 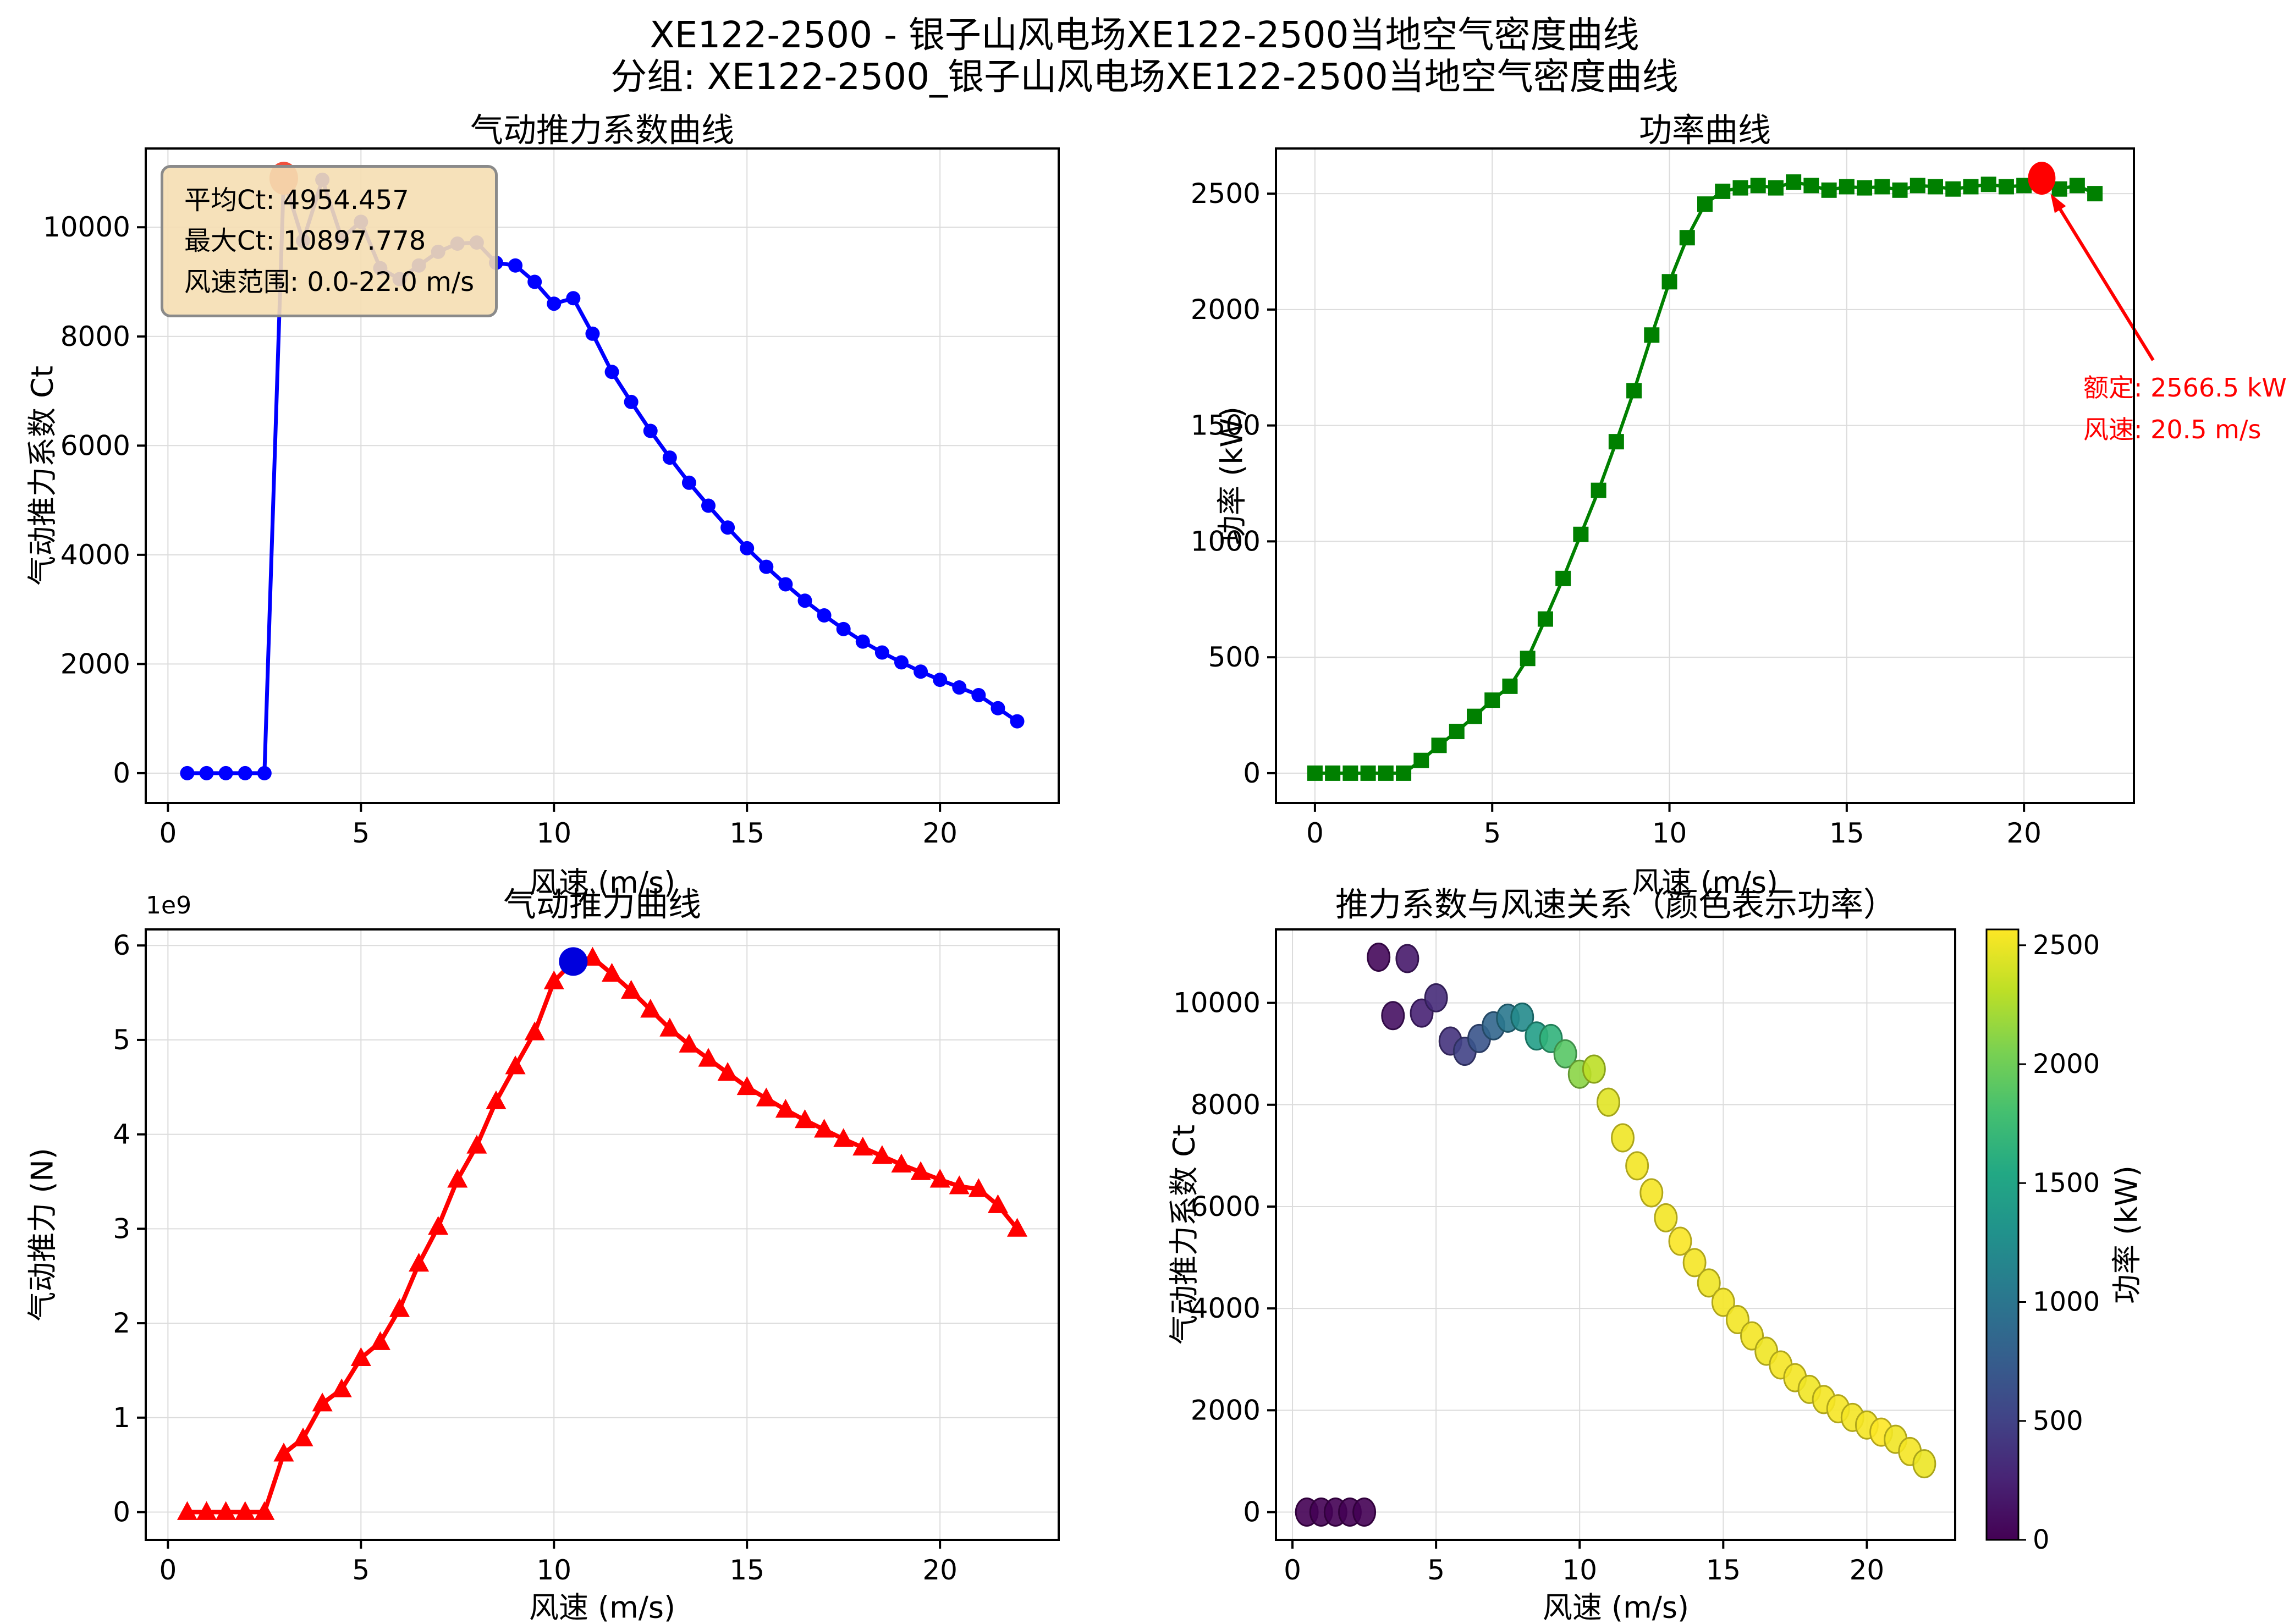 I want to click on power_curve-line, so click(x=1705, y=476).